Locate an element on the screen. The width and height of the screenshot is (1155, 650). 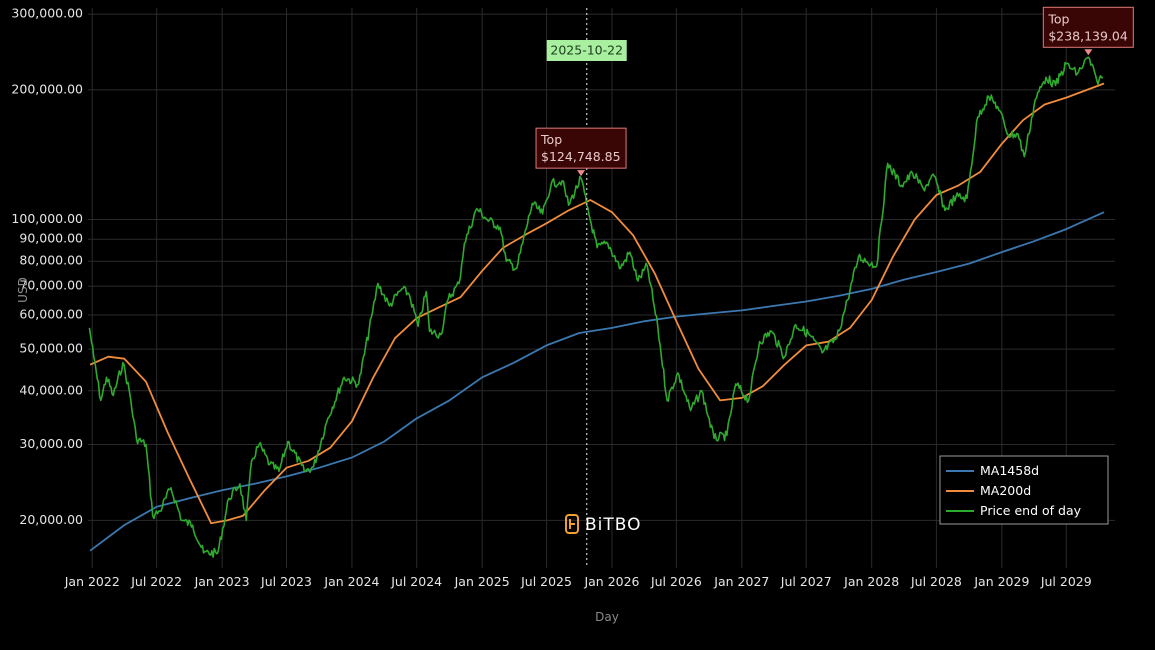
x-tick-label: Jul 2026 is located at coordinates (676, 581).